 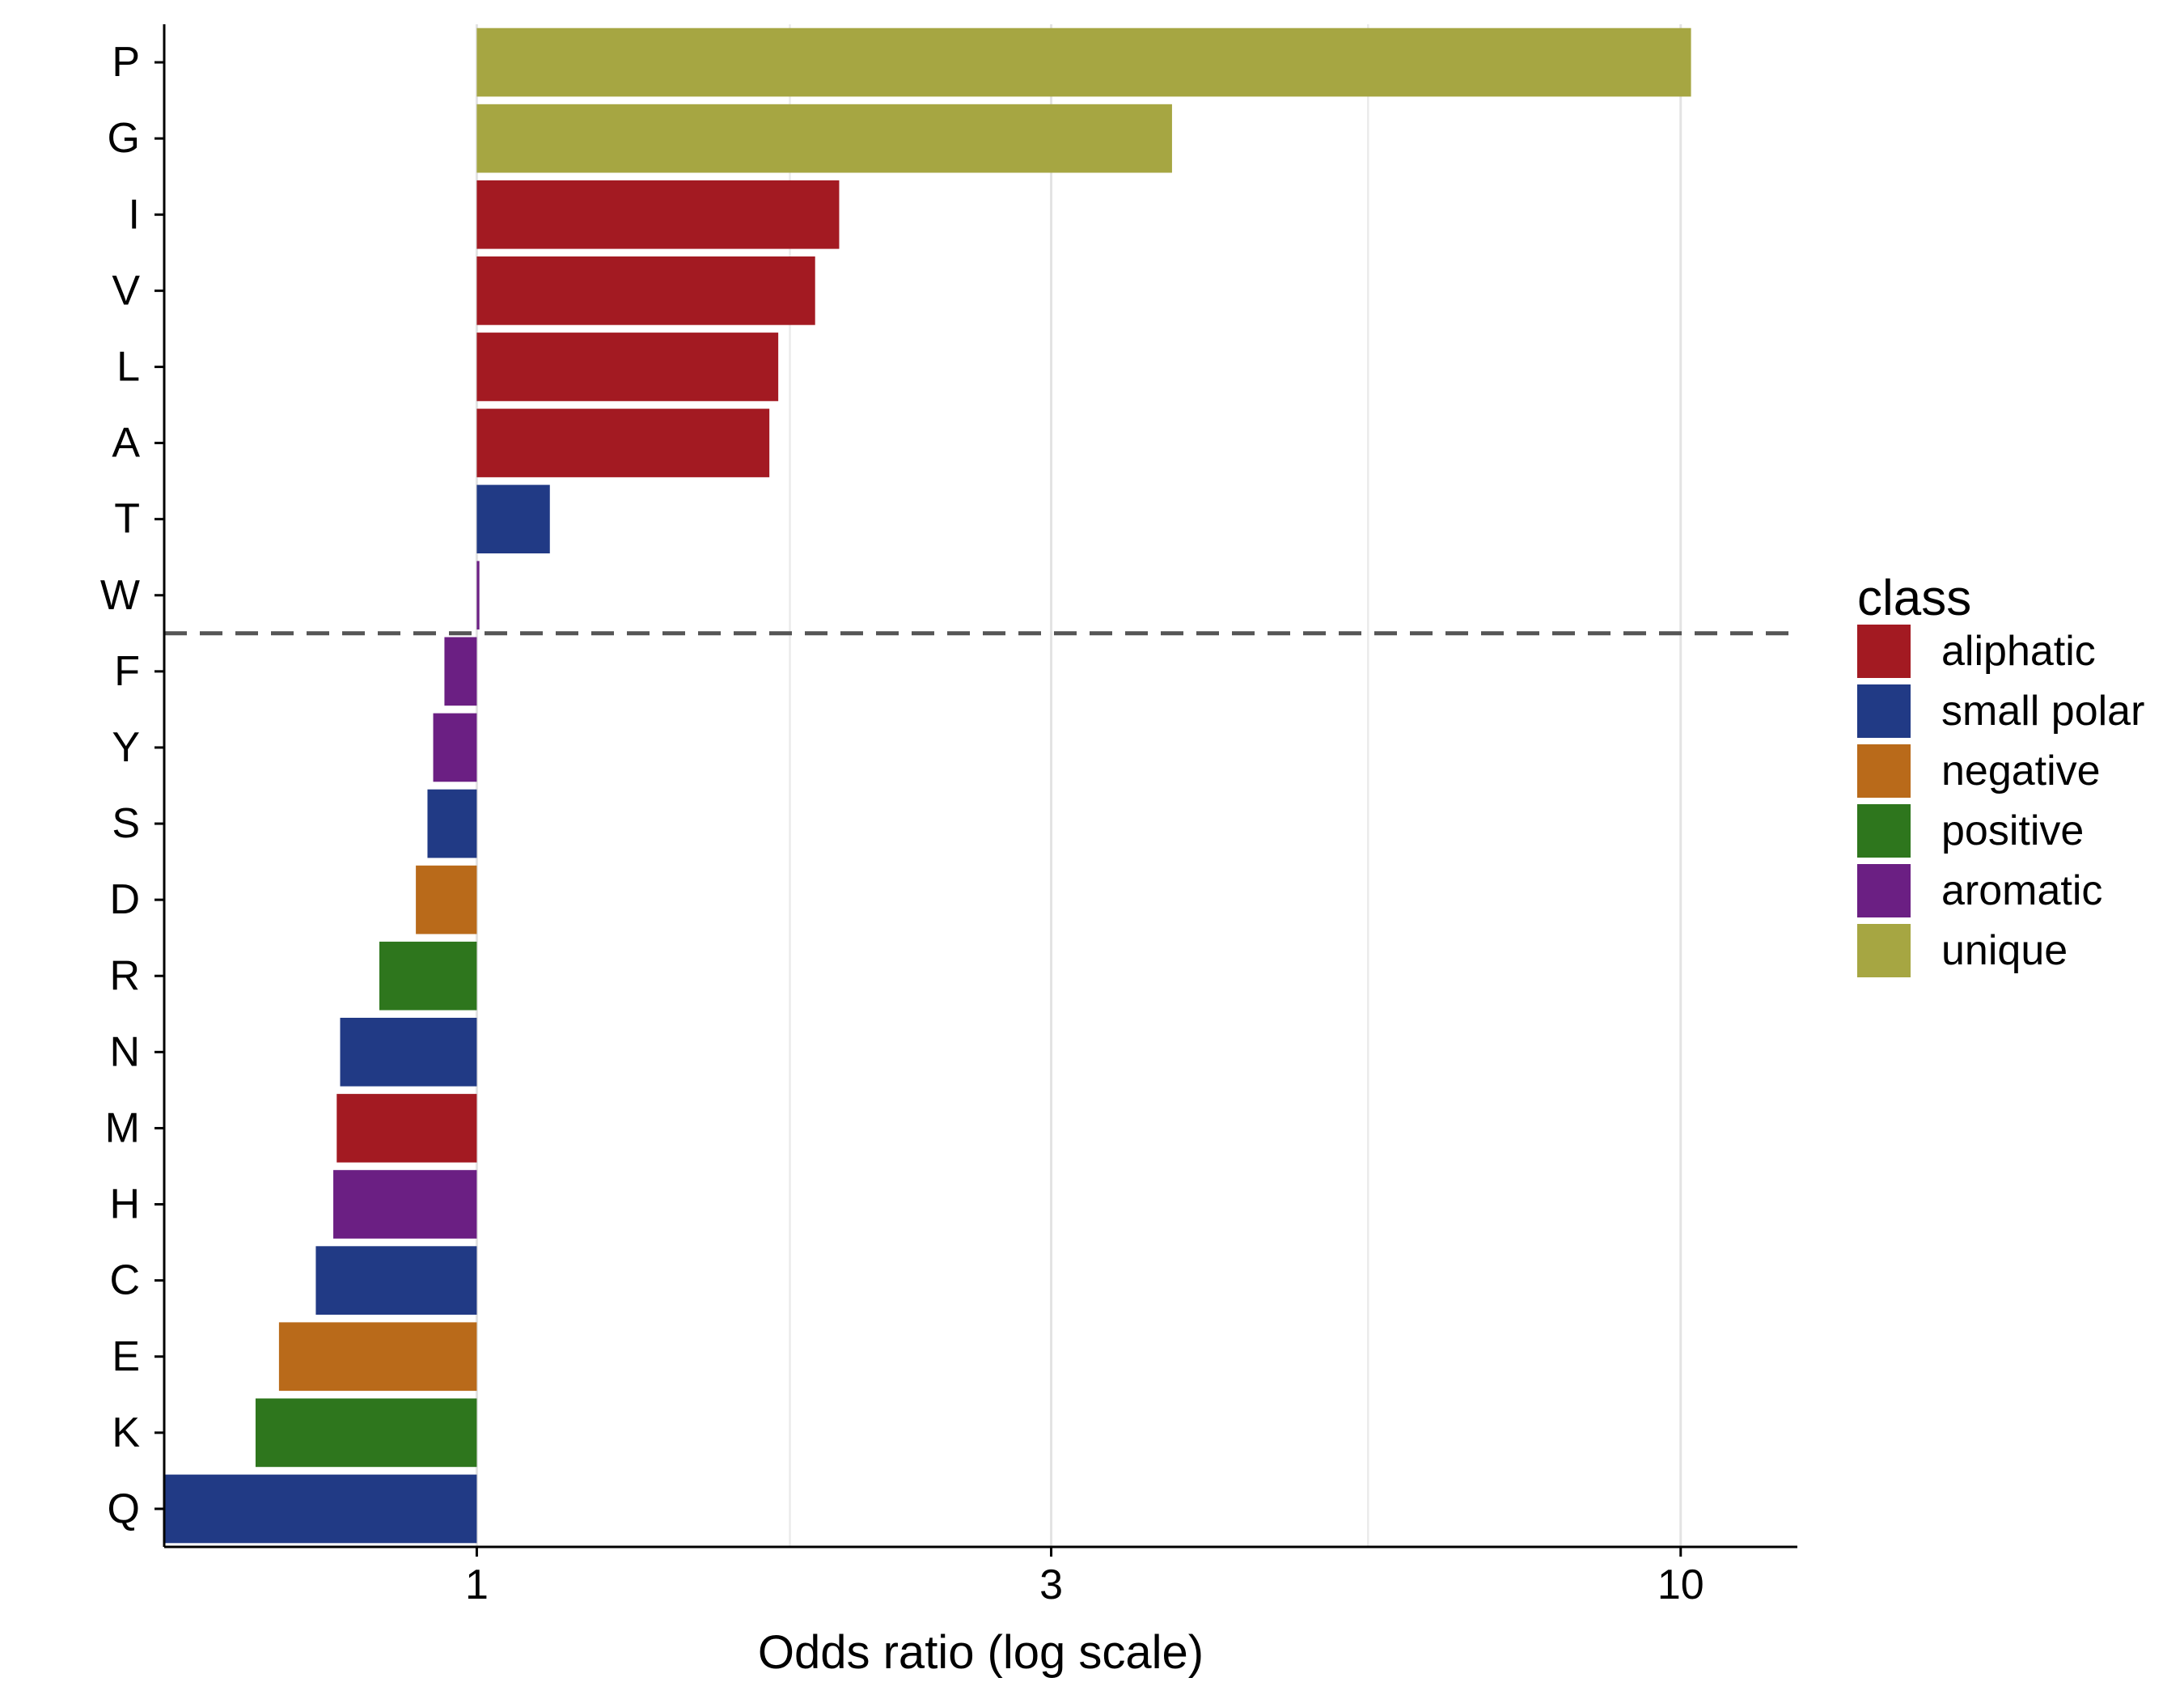 I want to click on bar-W, so click(x=478, y=595).